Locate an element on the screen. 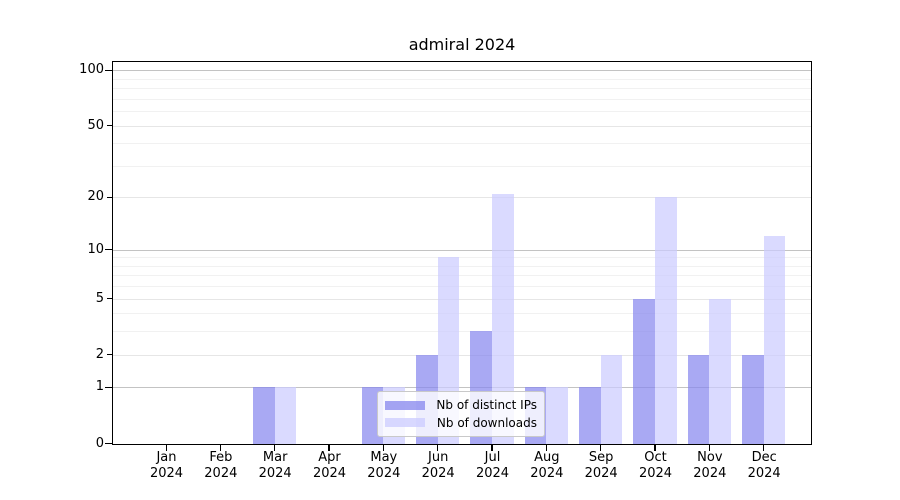  y-tick-label: 1 is located at coordinates (99, 387).